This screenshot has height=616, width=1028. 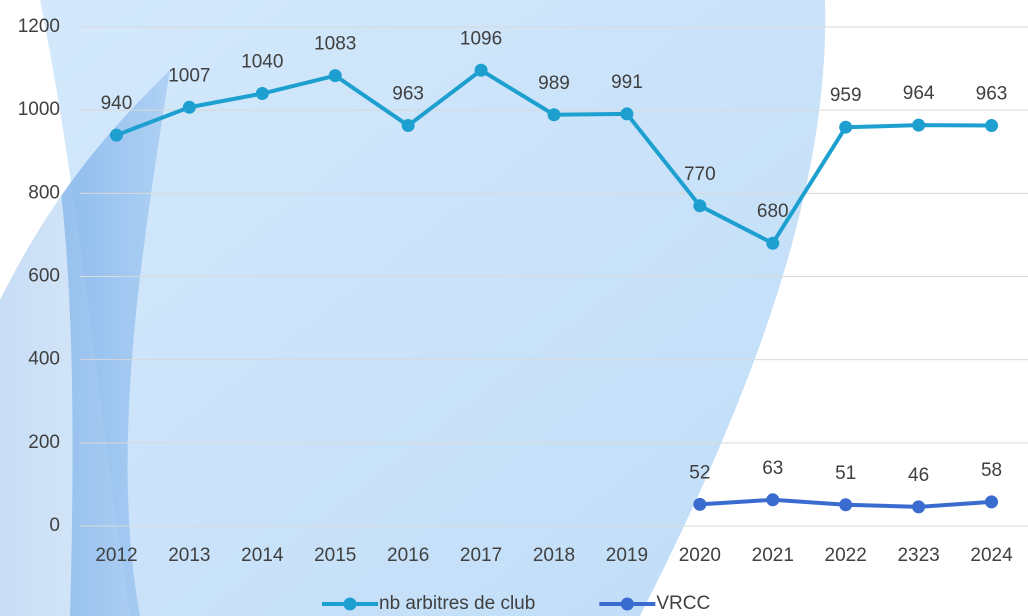 What do you see at coordinates (919, 93) in the screenshot?
I see `data-label: 964` at bounding box center [919, 93].